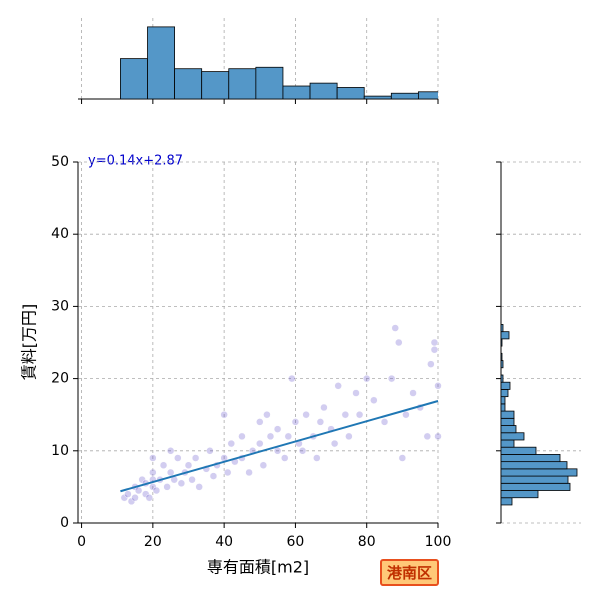 The height and width of the screenshot is (600, 600). Describe the element at coordinates (64, 523) in the screenshot. I see `y-tick-label: 0` at that location.